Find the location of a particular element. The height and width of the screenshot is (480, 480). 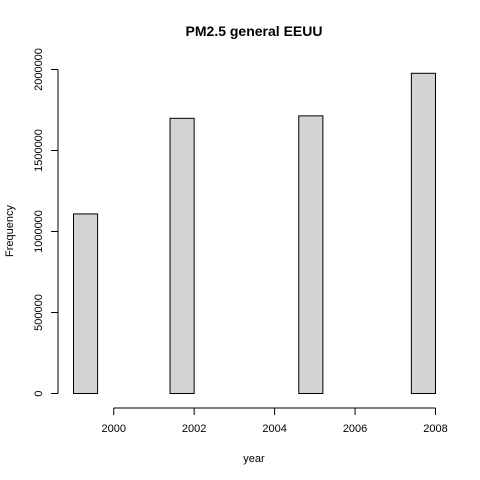

x-tick-label: 2002 is located at coordinates (194, 429).